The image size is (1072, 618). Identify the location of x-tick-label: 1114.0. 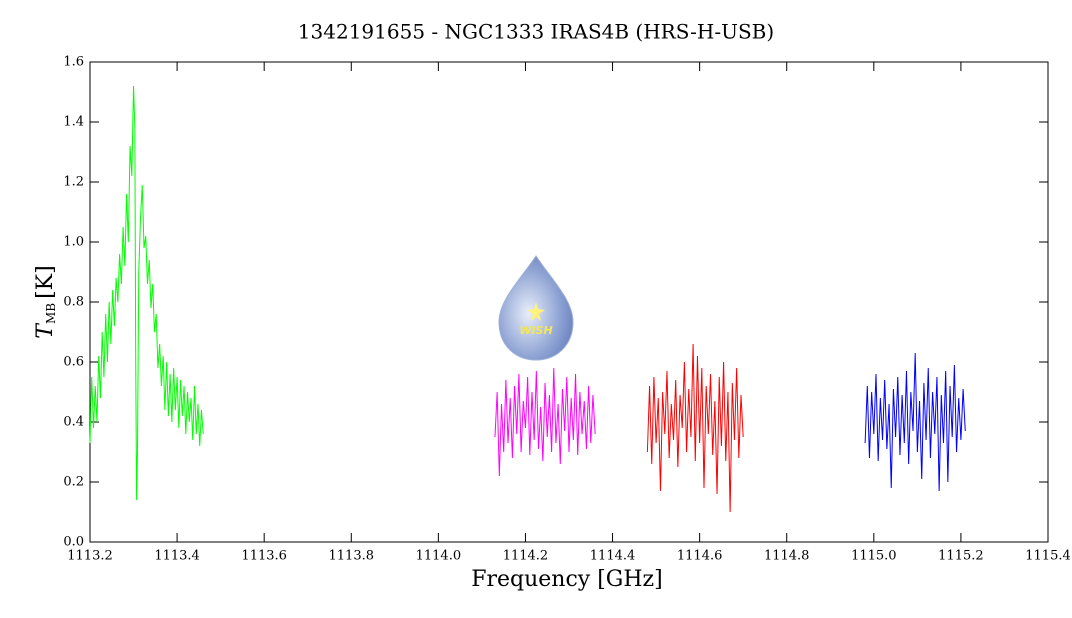
(439, 556).